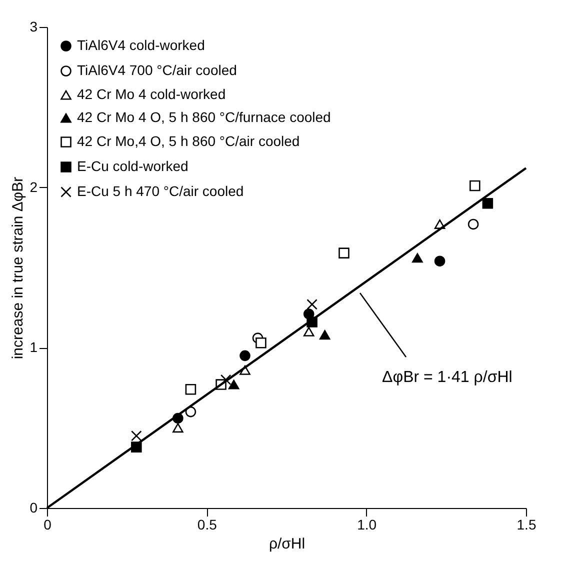 This screenshot has width=566, height=561. I want to click on x-tick-label: 0.5, so click(207, 524).